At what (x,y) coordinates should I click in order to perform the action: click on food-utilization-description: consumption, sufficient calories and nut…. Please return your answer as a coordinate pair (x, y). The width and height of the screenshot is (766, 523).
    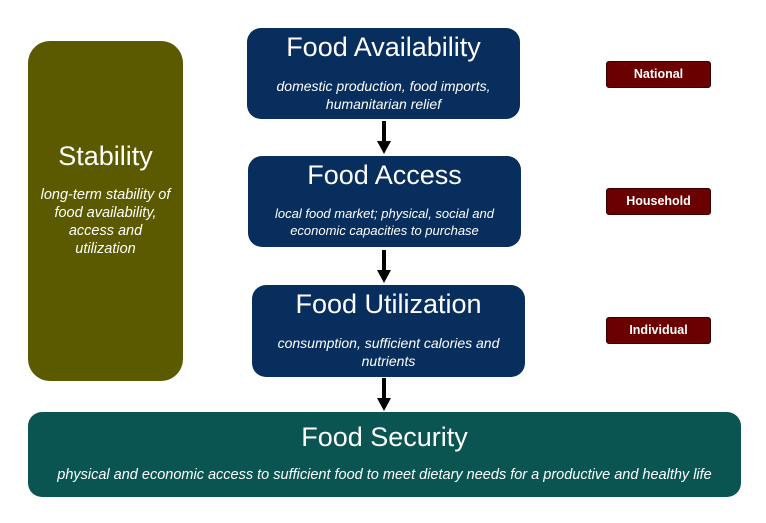
    Looking at the image, I should click on (388, 352).